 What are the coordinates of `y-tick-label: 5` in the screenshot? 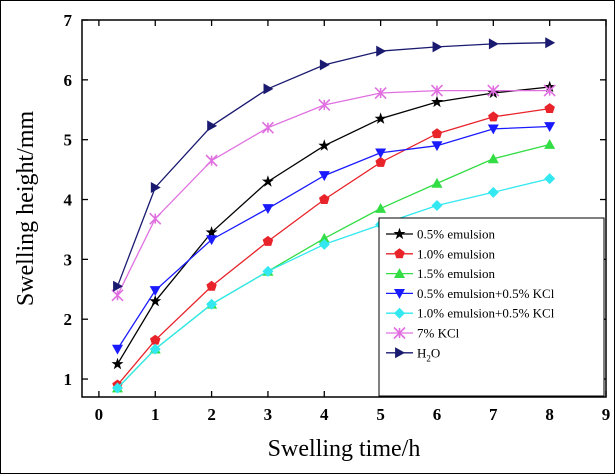 It's located at (68, 140).